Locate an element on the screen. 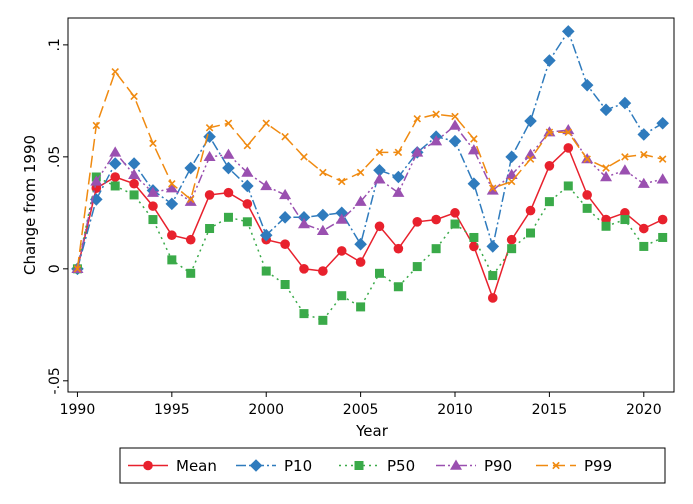  x-tick-label: 2000 is located at coordinates (266, 410).